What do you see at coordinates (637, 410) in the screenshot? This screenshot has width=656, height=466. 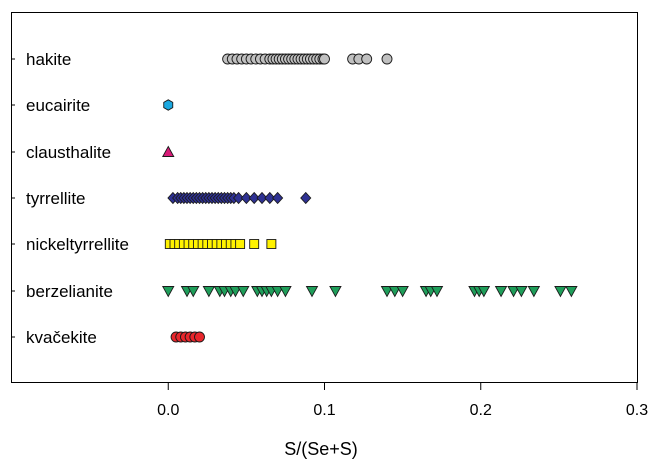 I see `x-tick-label: 0.3` at bounding box center [637, 410].